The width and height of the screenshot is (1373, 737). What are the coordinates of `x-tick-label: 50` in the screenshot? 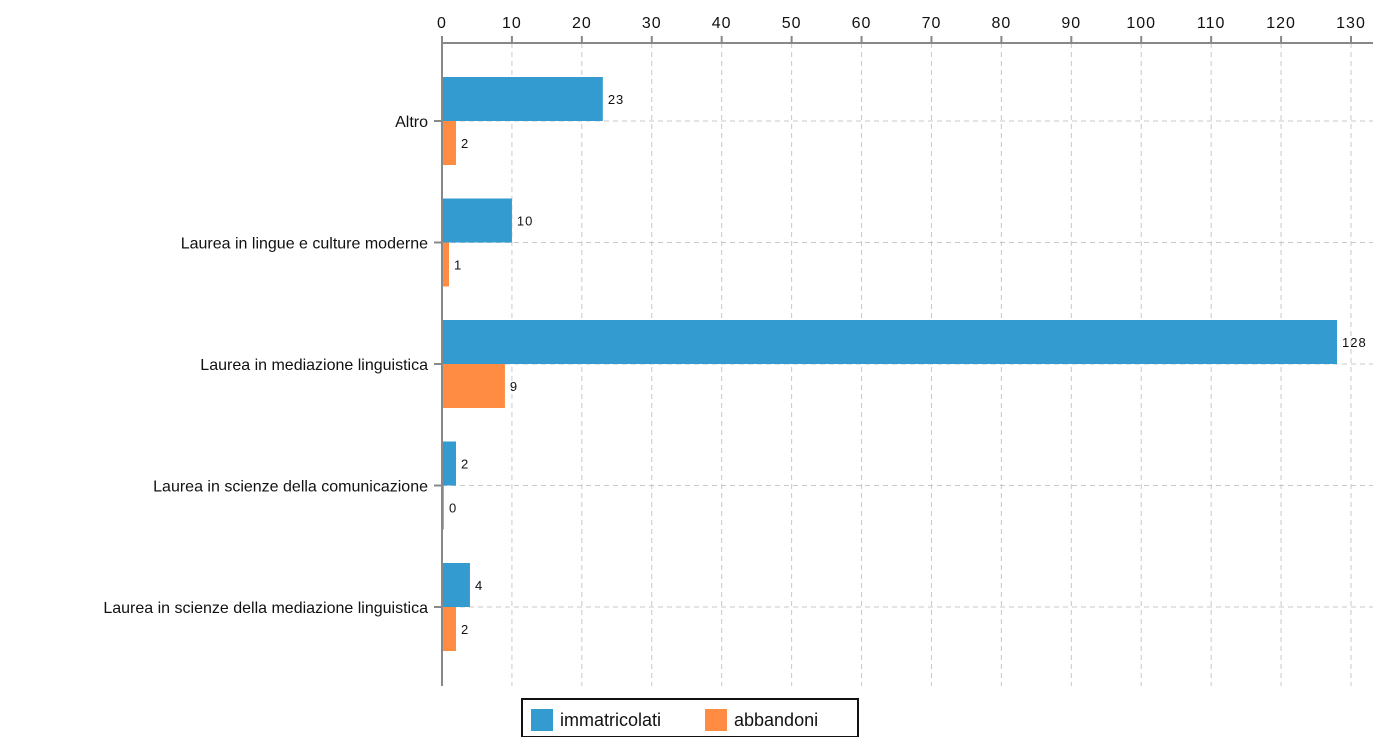 It's located at (792, 23).